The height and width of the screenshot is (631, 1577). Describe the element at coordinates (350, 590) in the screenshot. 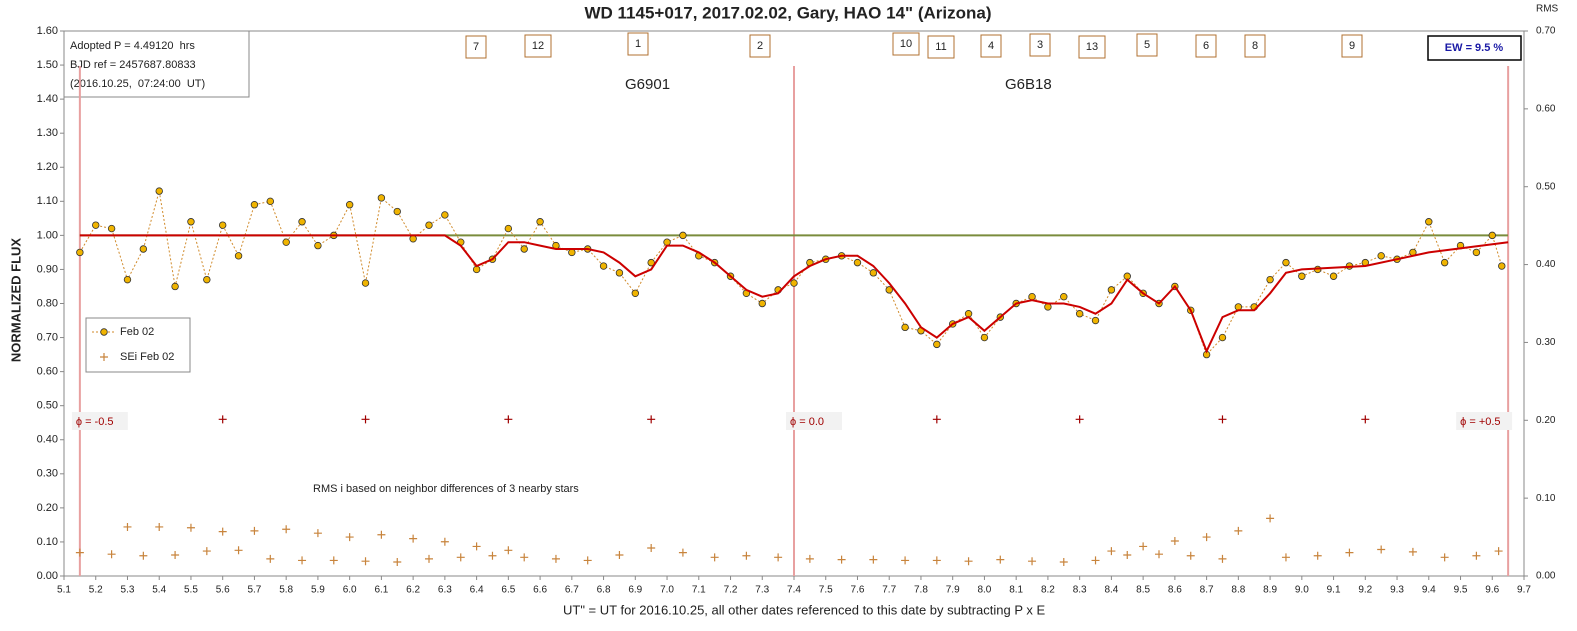

I see `x-tick-label: 6.0` at that location.